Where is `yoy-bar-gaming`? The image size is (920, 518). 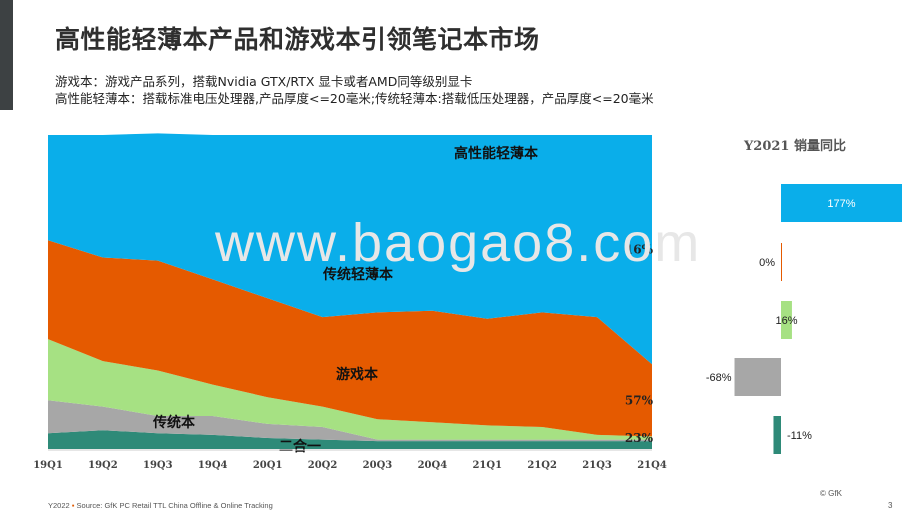 yoy-bar-gaming is located at coordinates (786, 320).